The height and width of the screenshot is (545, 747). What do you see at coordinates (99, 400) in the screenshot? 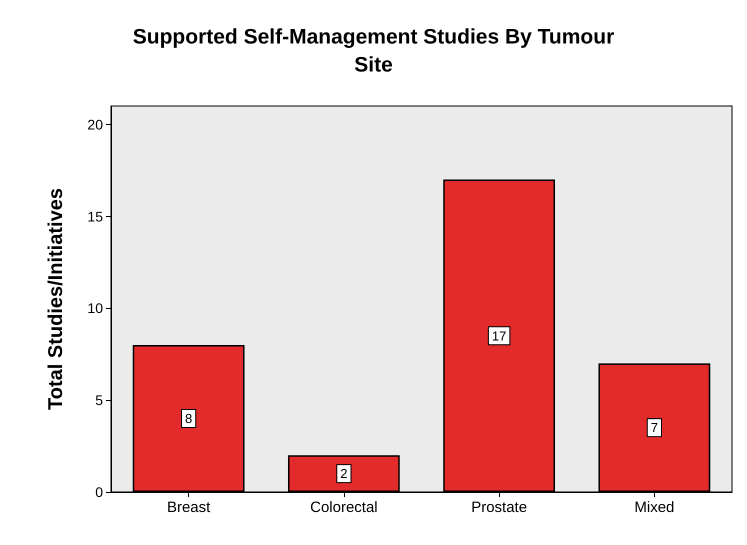
I see `y-tick-label: 5` at bounding box center [99, 400].